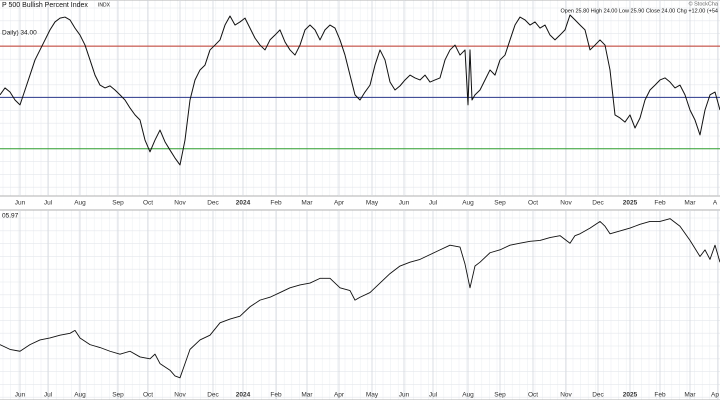  I want to click on x-tick-label: A, so click(715, 203).